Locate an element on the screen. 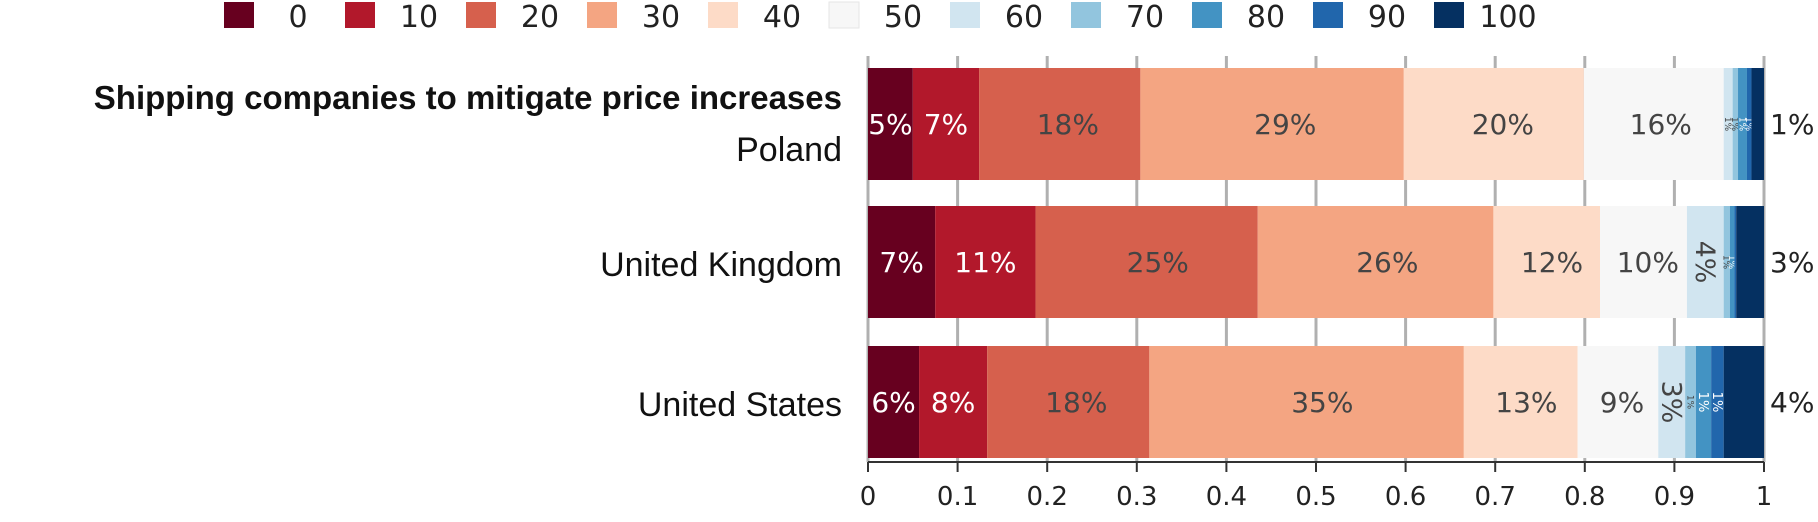 This screenshot has height=522, width=1818. legend-label: 90 is located at coordinates (1387, 17).